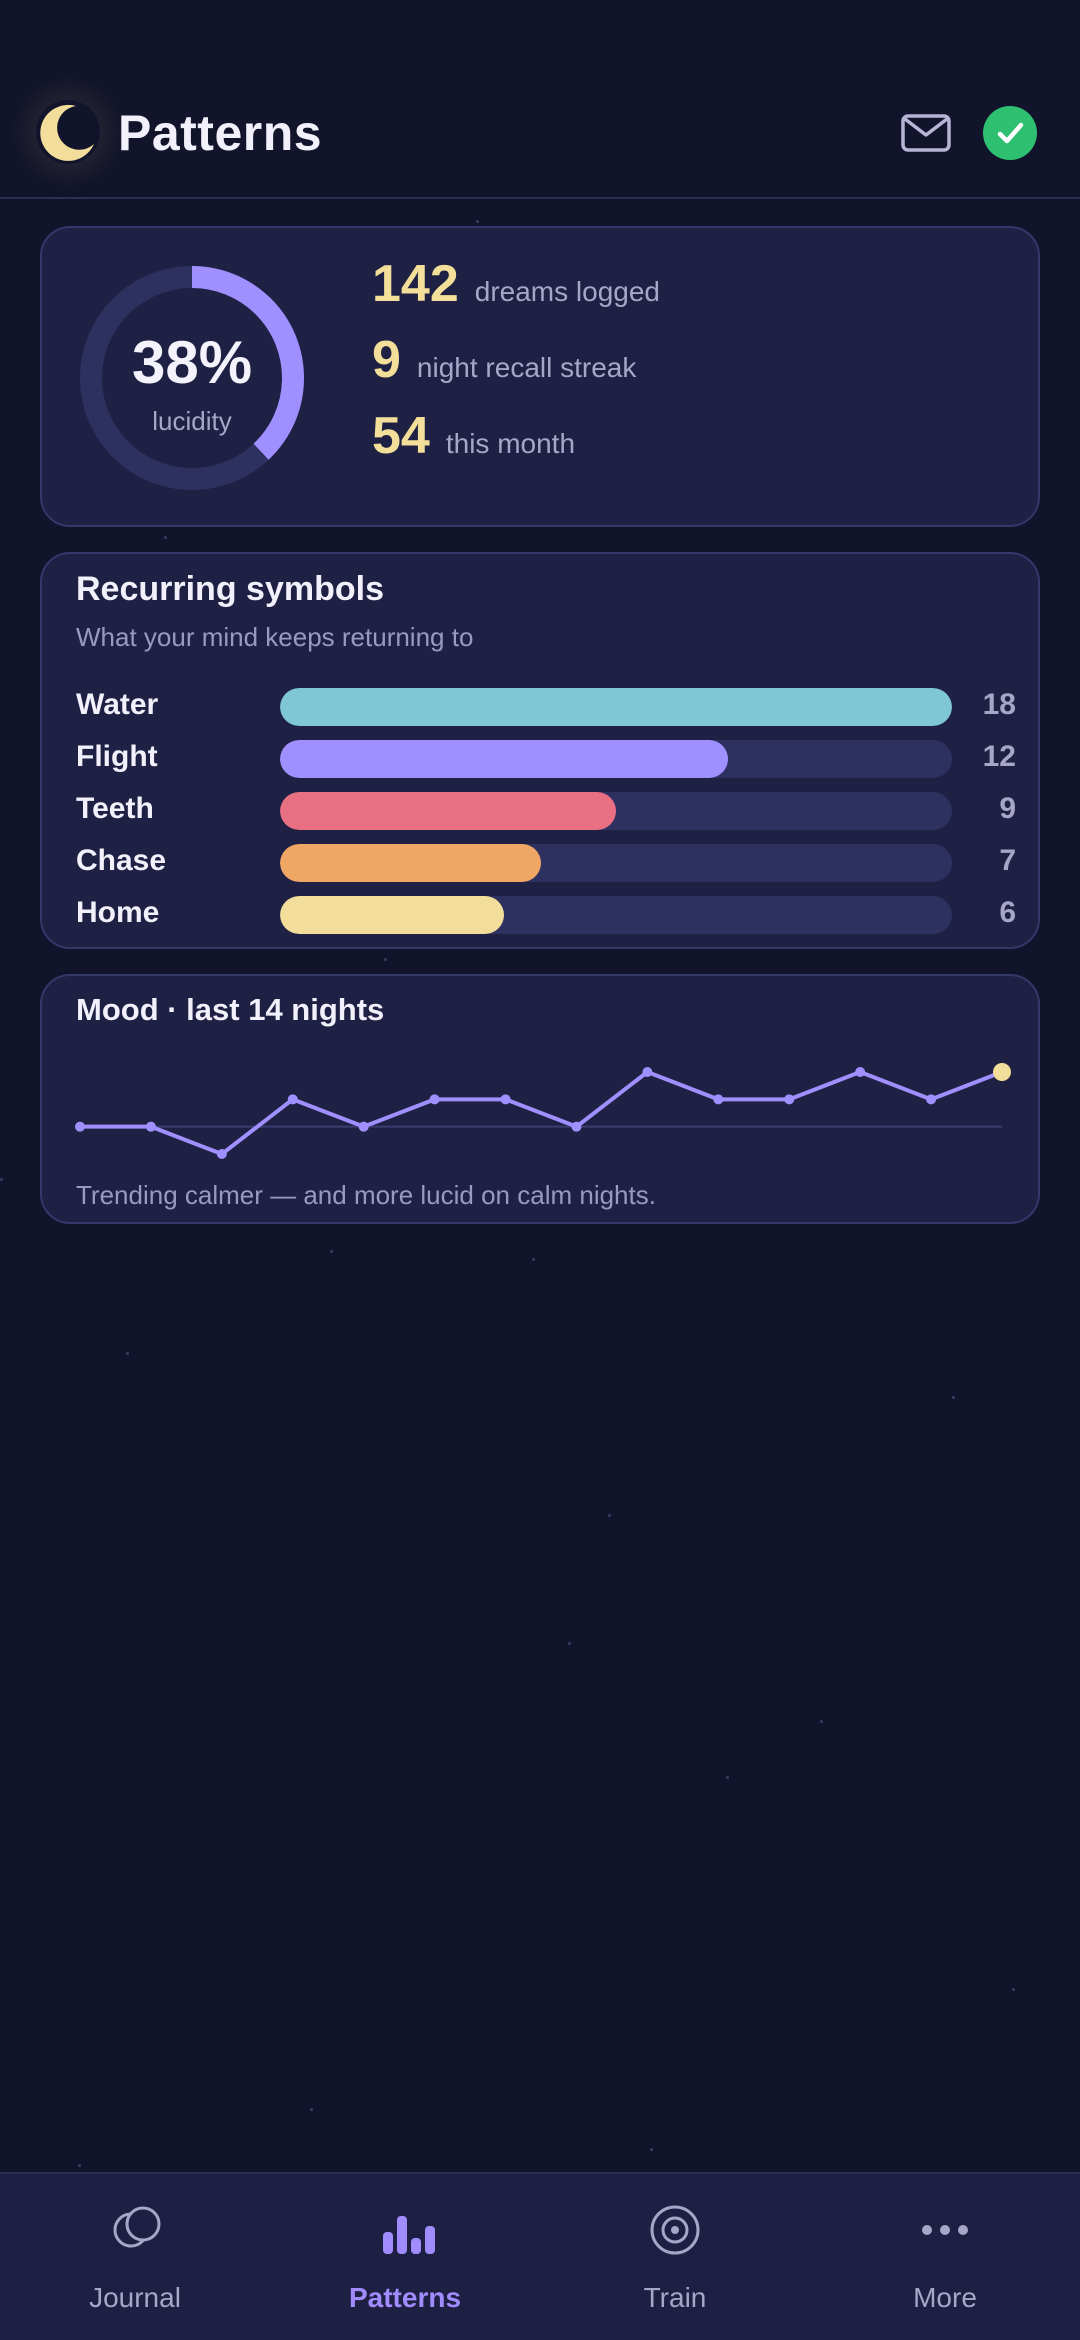 This screenshot has height=2340, width=1080. I want to click on mood-title: Mood · last 14 nights, so click(230, 1009).